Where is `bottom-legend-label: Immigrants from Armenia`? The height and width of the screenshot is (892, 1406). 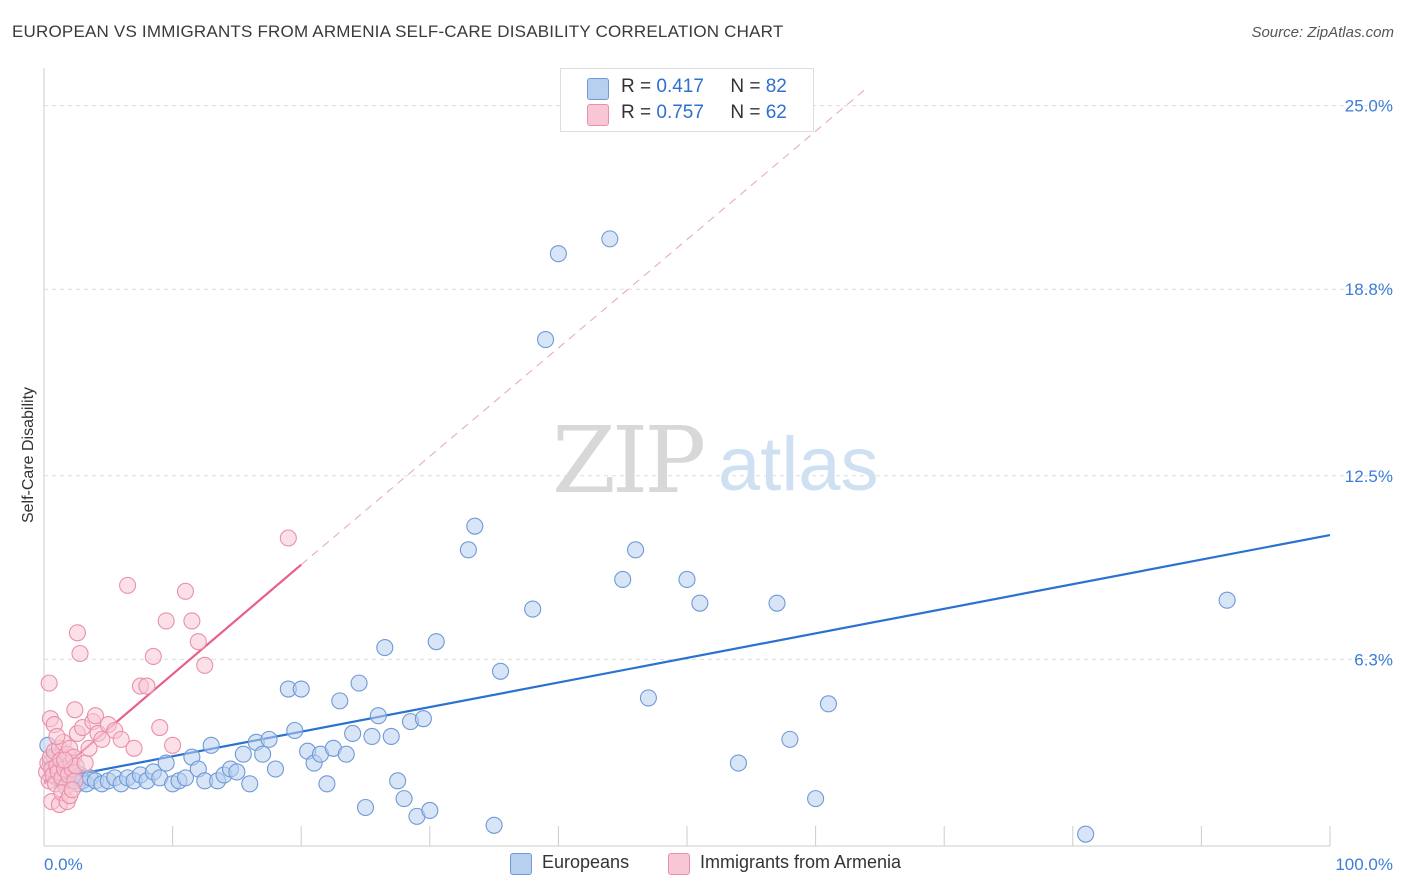
bottom-legend-label: Immigrants from Armenia is located at coordinates (801, 862).